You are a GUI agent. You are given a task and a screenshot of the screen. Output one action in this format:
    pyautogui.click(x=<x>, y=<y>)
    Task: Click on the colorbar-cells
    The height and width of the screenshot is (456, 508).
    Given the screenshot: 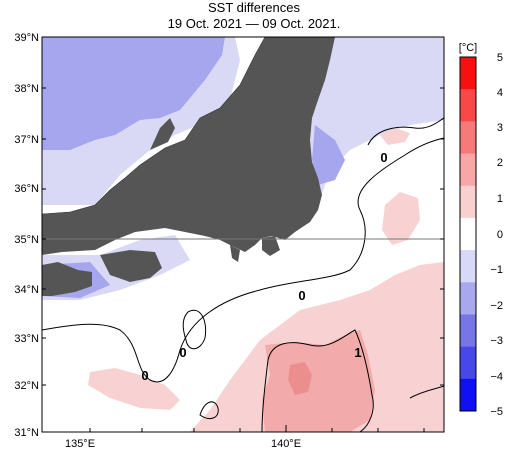 What is the action you would take?
    pyautogui.click(x=468, y=234)
    